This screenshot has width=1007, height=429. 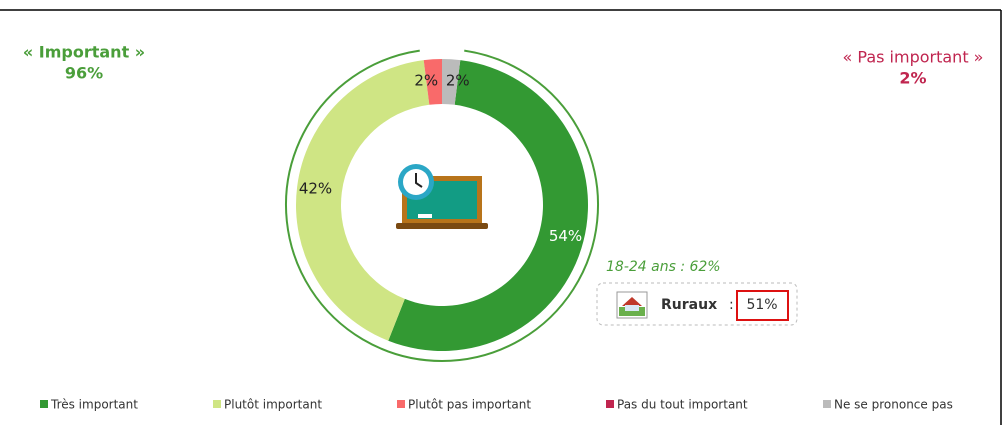 I want to click on clock-hands, so click(x=419, y=180).